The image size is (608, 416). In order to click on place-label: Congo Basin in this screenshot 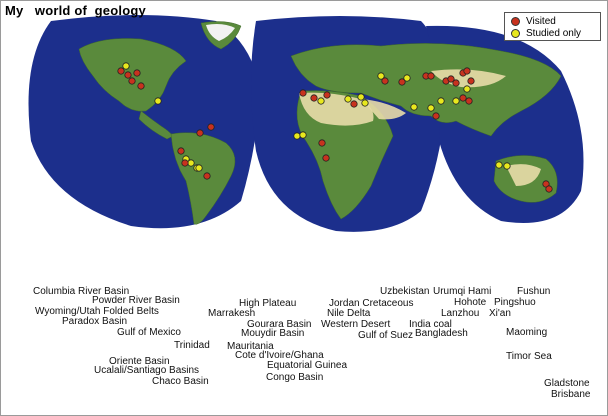, I will do `click(295, 377)`.